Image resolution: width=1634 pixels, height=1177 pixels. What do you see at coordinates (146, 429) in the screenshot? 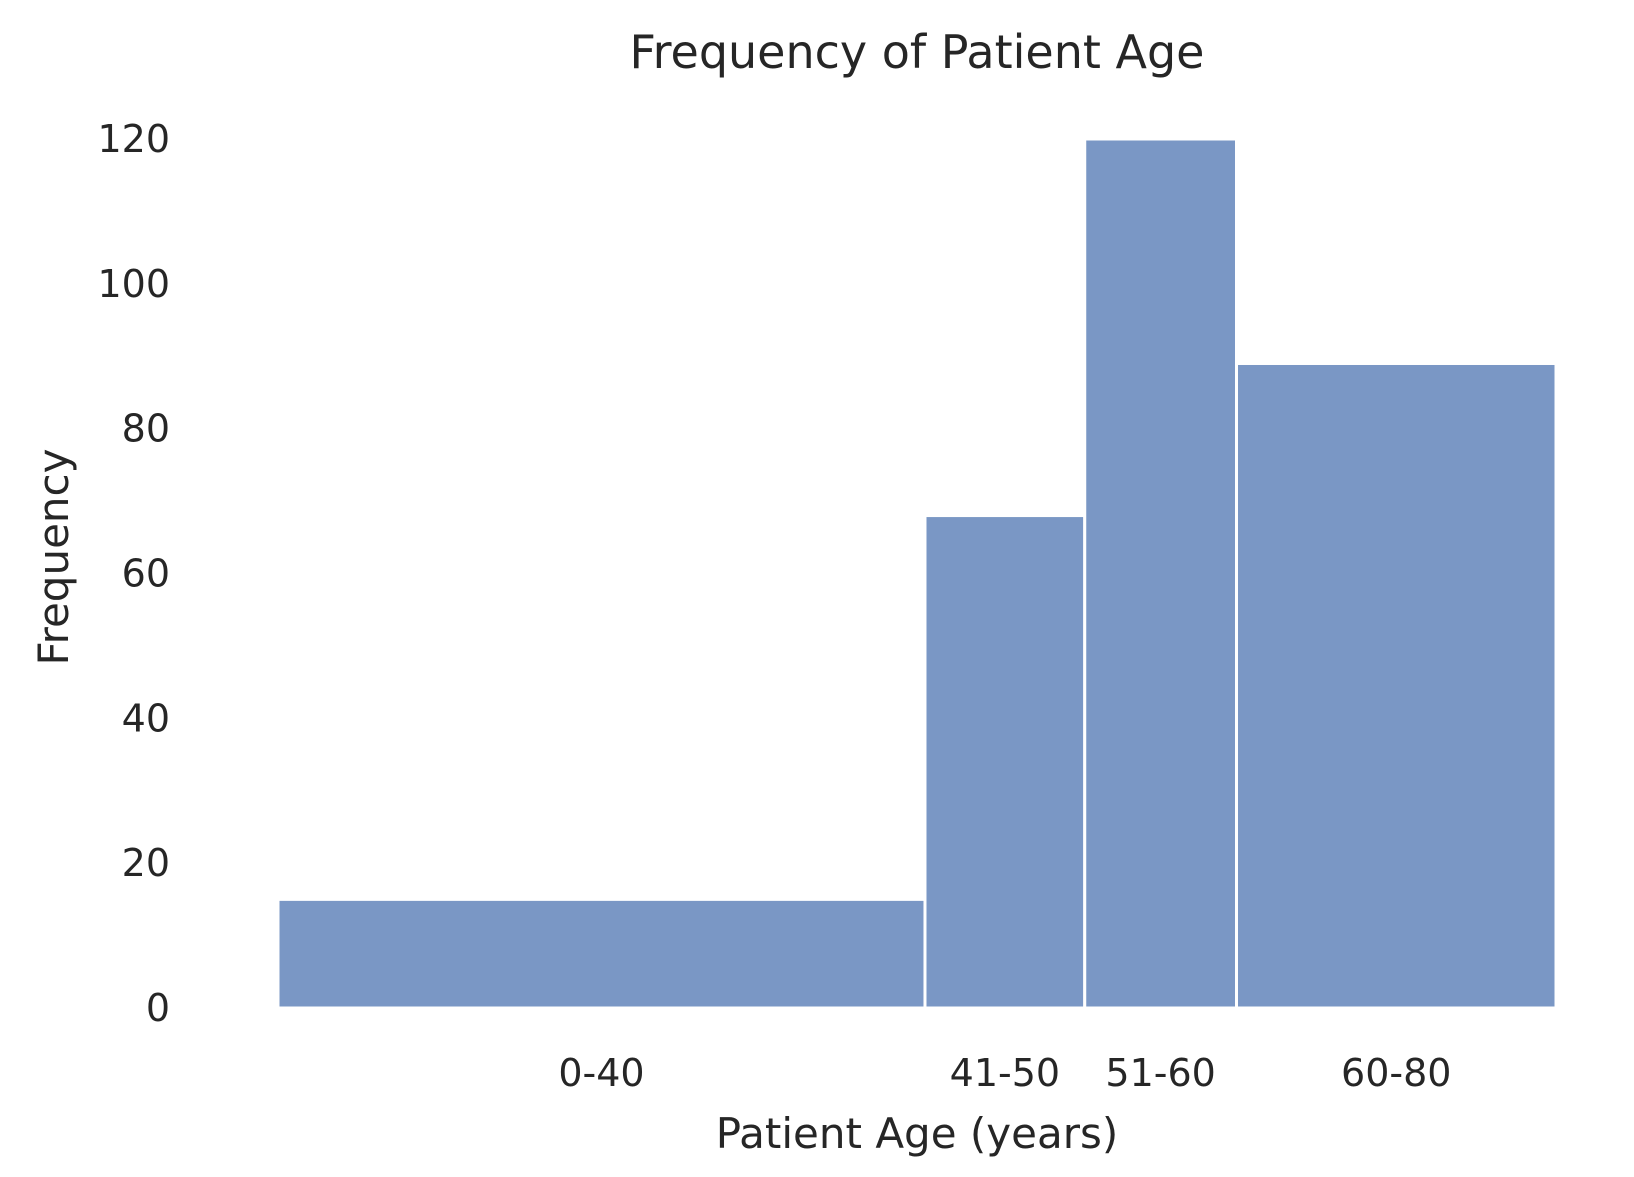
I see `y-tick-label: 80` at bounding box center [146, 429].